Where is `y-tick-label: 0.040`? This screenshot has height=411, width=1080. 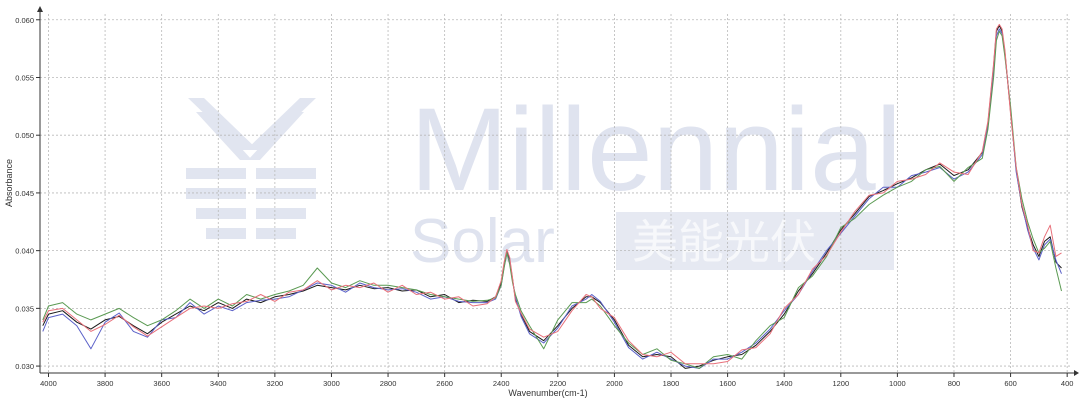
y-tick-label: 0.040 is located at coordinates (24, 251).